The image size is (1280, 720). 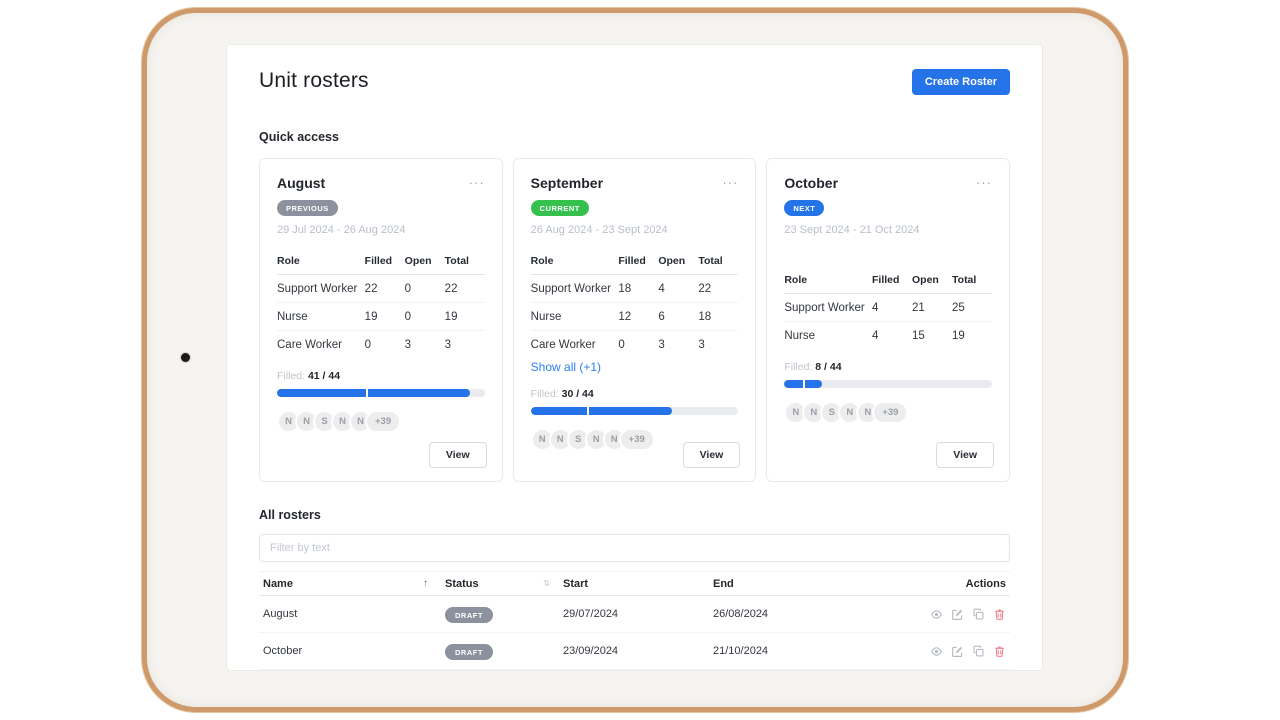 I want to click on date-range: 29 Jul 2024 - 26 Aug 2024, so click(x=341, y=230).